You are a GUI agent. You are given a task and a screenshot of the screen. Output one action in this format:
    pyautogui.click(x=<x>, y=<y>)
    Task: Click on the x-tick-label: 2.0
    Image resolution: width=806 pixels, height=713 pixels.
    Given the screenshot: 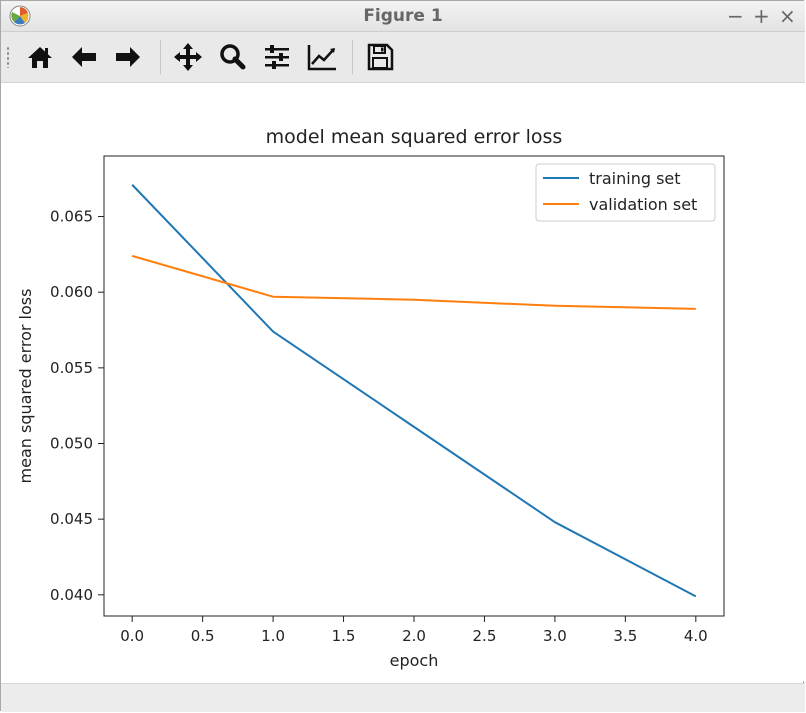 What is the action you would take?
    pyautogui.click(x=414, y=636)
    